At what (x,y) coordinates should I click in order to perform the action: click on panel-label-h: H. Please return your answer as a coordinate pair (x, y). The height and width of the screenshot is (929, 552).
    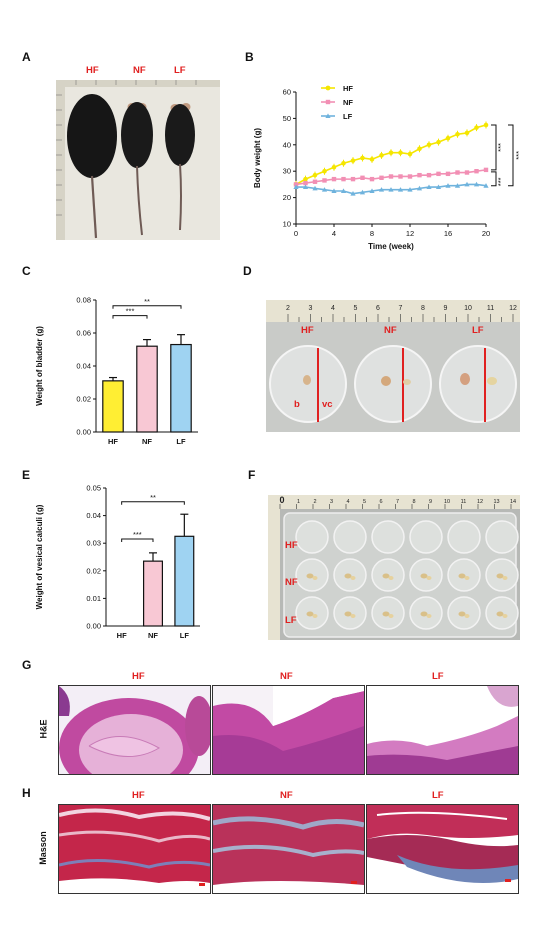
    Looking at the image, I should click on (26, 793).